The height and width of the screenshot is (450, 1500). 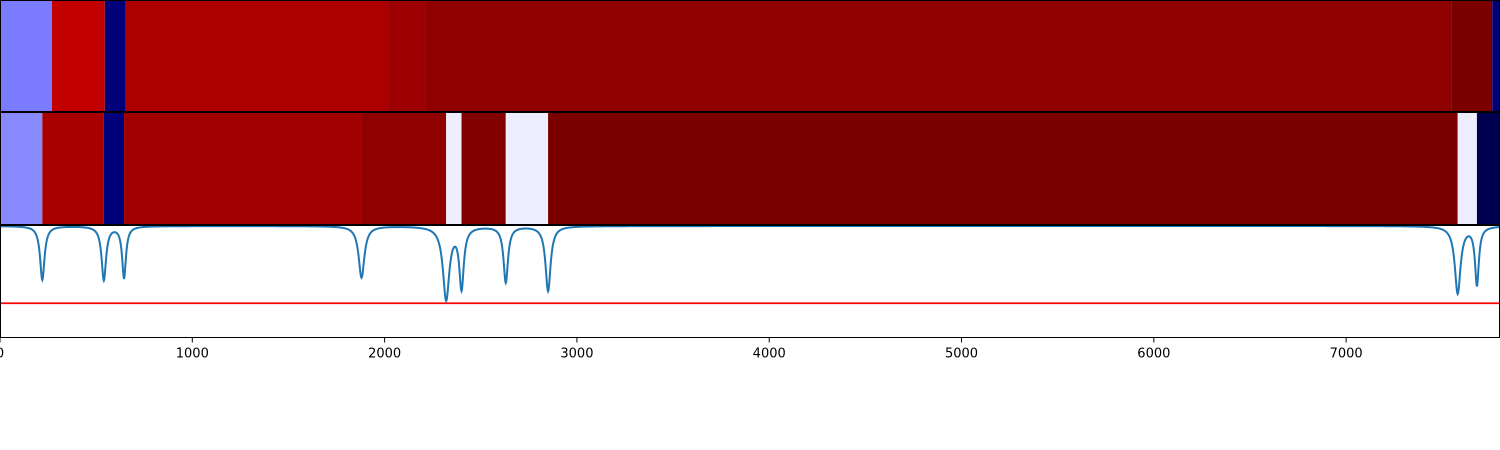 What do you see at coordinates (961, 354) in the screenshot?
I see `x-tick-label: 5000` at bounding box center [961, 354].